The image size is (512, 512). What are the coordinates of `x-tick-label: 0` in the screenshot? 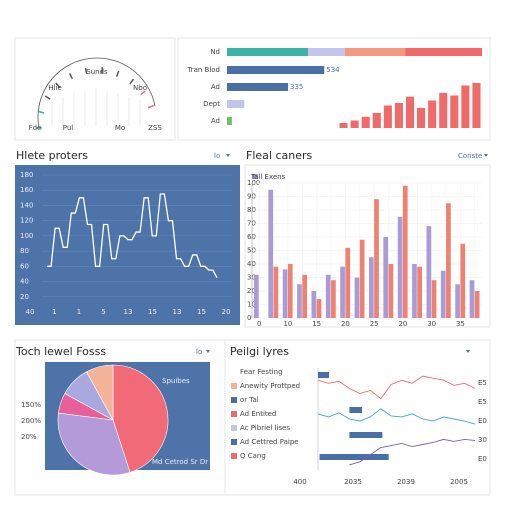 It's located at (259, 324).